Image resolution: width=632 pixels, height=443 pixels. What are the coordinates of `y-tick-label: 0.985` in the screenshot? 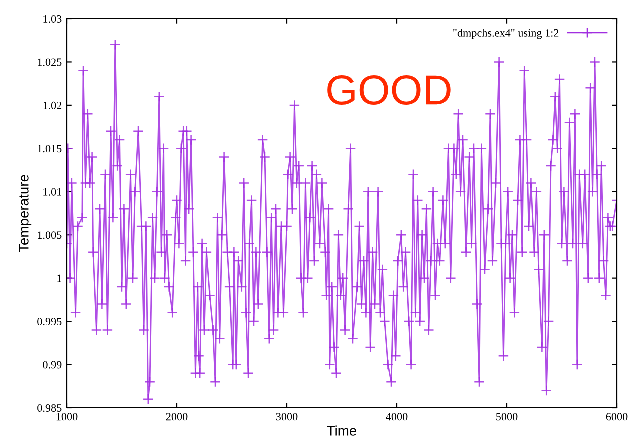 It's located at (50, 408).